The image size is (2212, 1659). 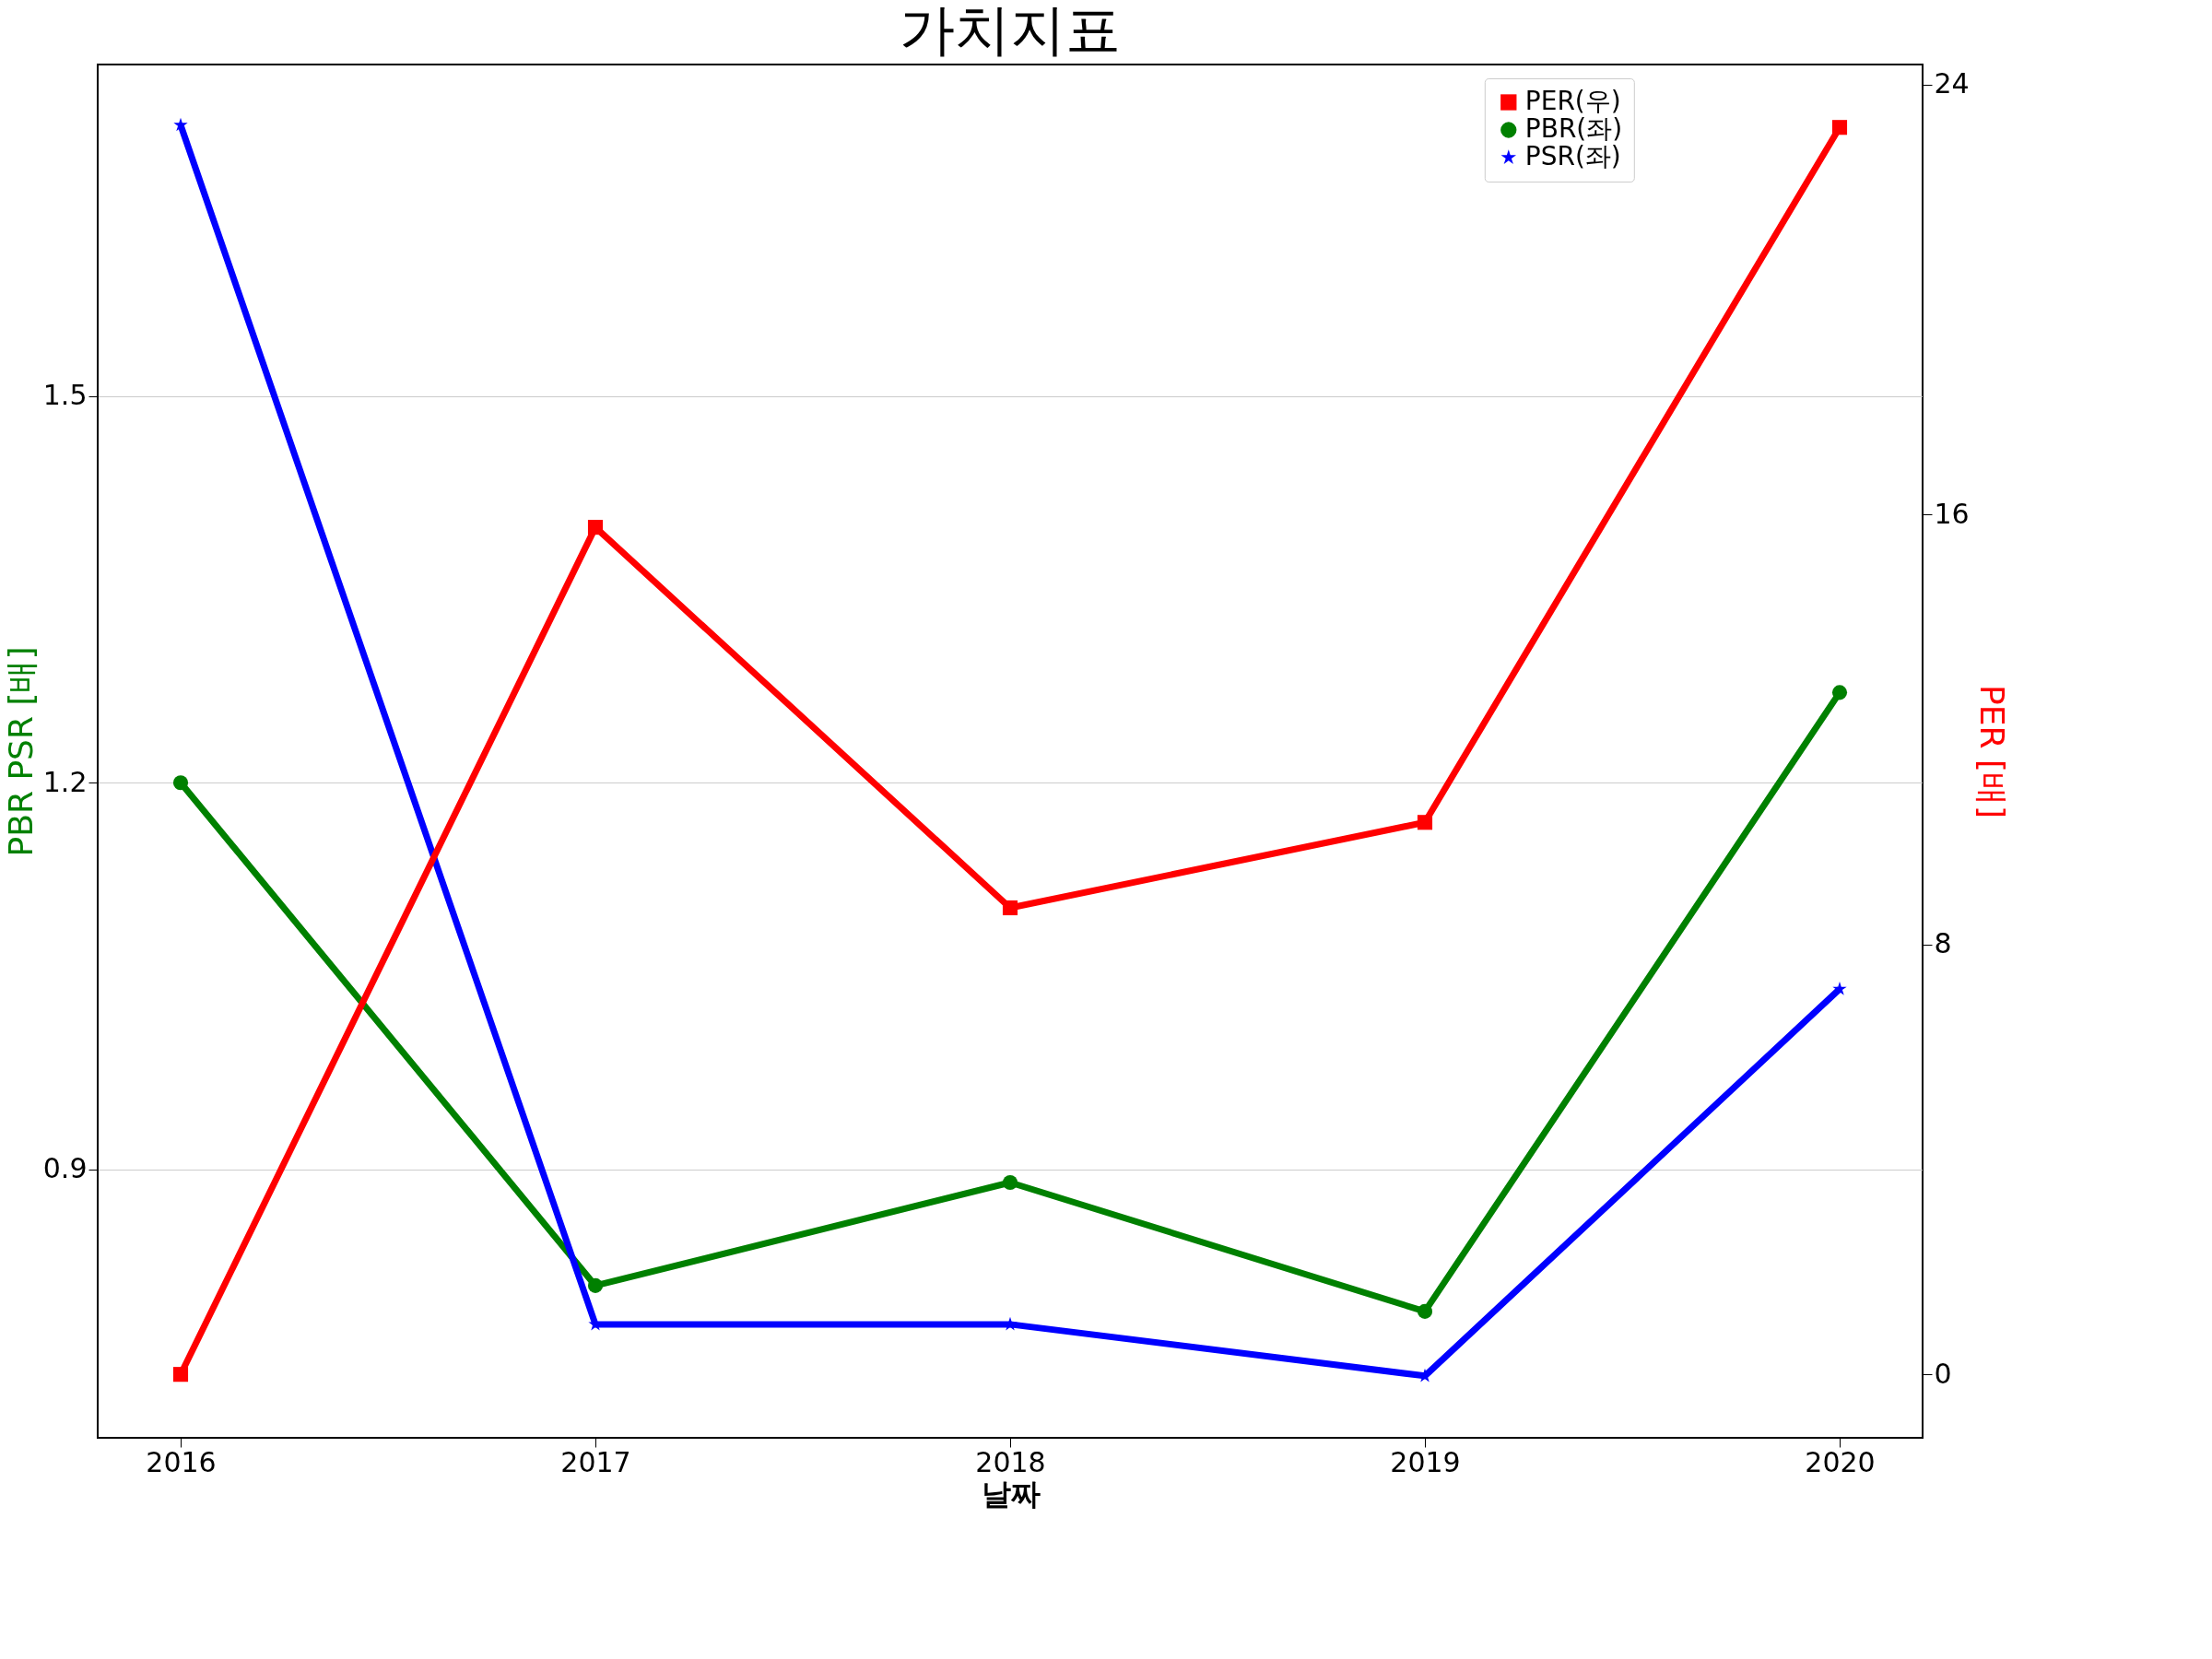 I want to click on y2-tick-label: 8, so click(x=1943, y=943).